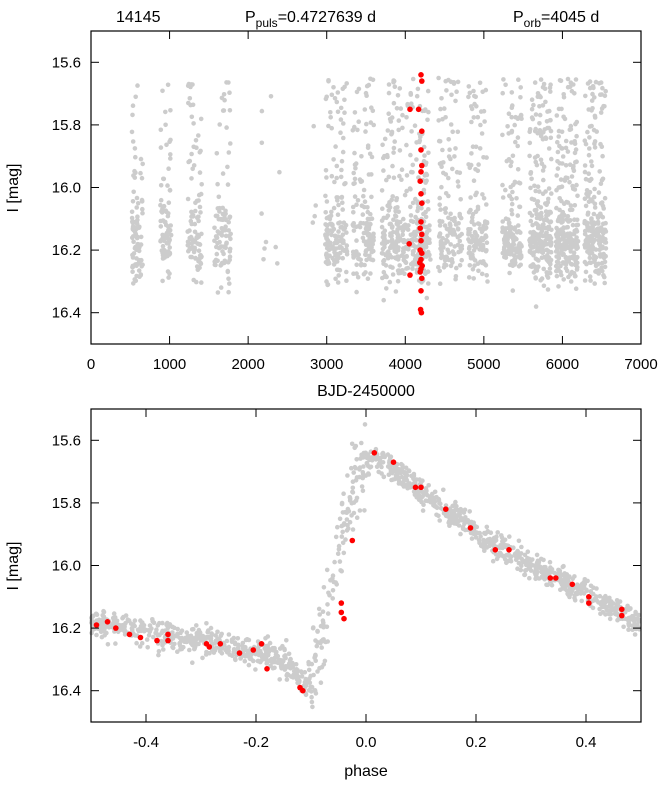 The height and width of the screenshot is (786, 670). What do you see at coordinates (146, 742) in the screenshot?
I see `bottom-x-tick-label: -0.4` at bounding box center [146, 742].